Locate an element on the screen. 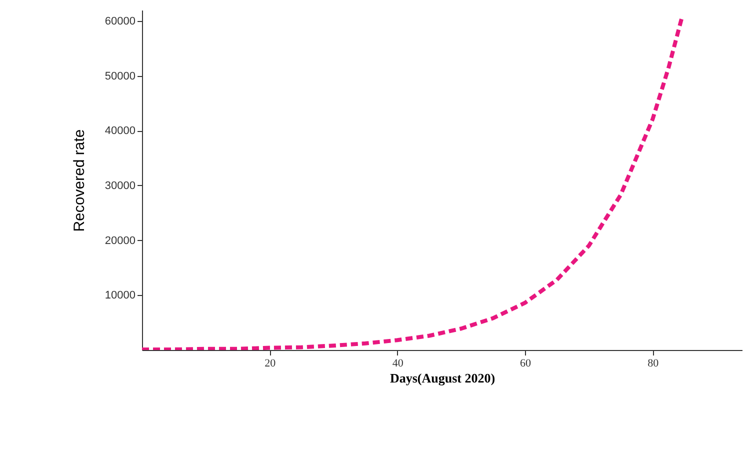  y-tick-label: 50000 is located at coordinates (120, 76).